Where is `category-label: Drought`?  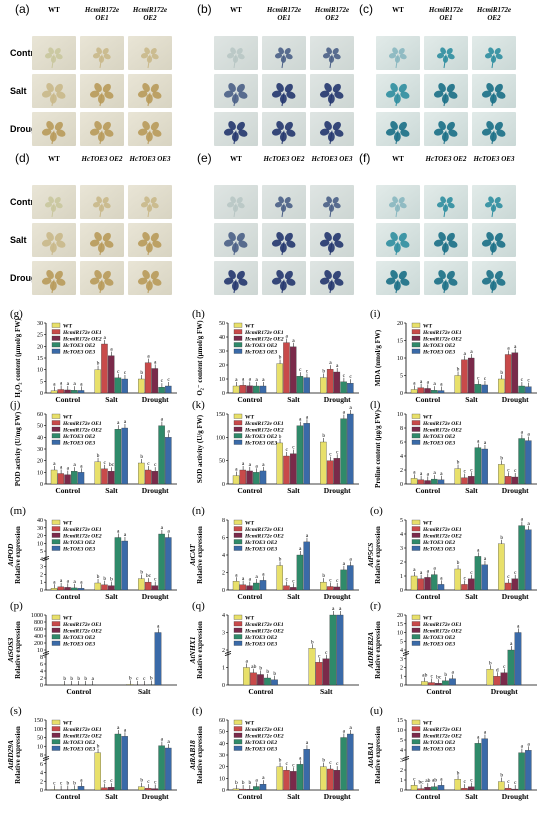
category-label: Drought is located at coordinates (155, 399).